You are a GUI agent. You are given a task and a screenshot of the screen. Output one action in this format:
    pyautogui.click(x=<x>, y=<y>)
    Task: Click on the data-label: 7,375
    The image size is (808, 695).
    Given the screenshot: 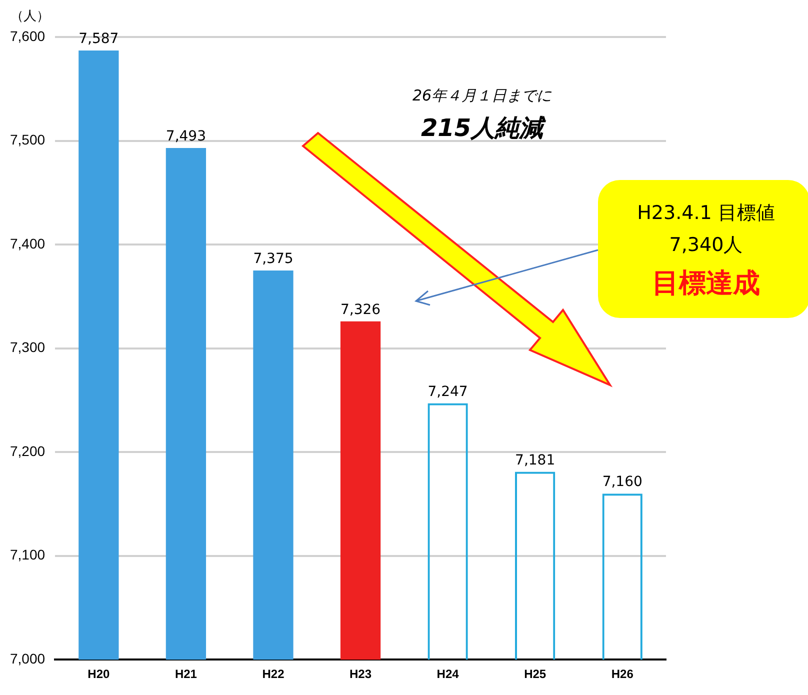 What is the action you would take?
    pyautogui.click(x=273, y=259)
    